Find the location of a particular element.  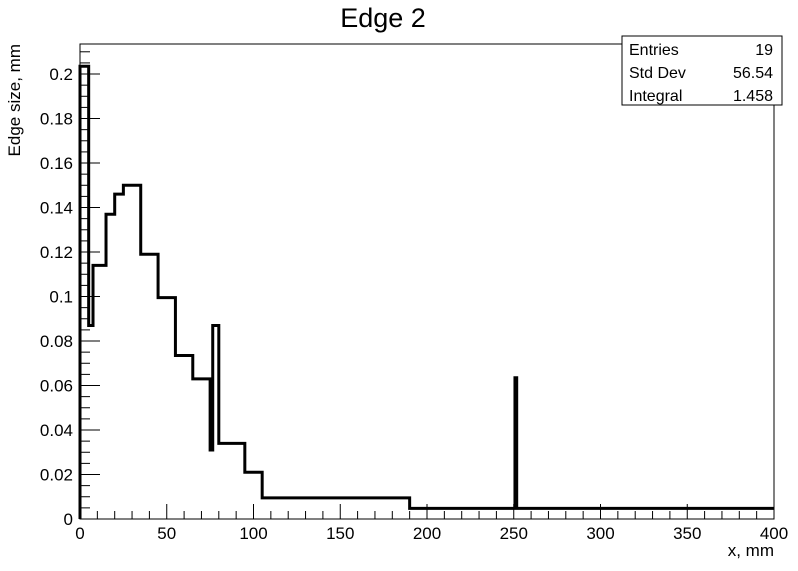

stats-entries-value: 19 is located at coordinates (764, 50).